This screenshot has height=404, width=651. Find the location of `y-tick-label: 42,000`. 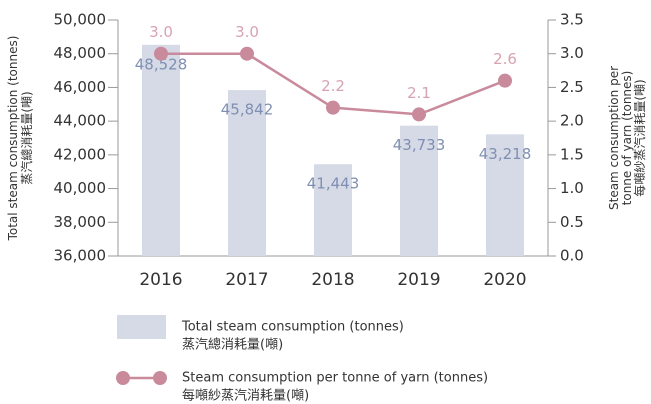

y-tick-label: 42,000 is located at coordinates (80, 154).